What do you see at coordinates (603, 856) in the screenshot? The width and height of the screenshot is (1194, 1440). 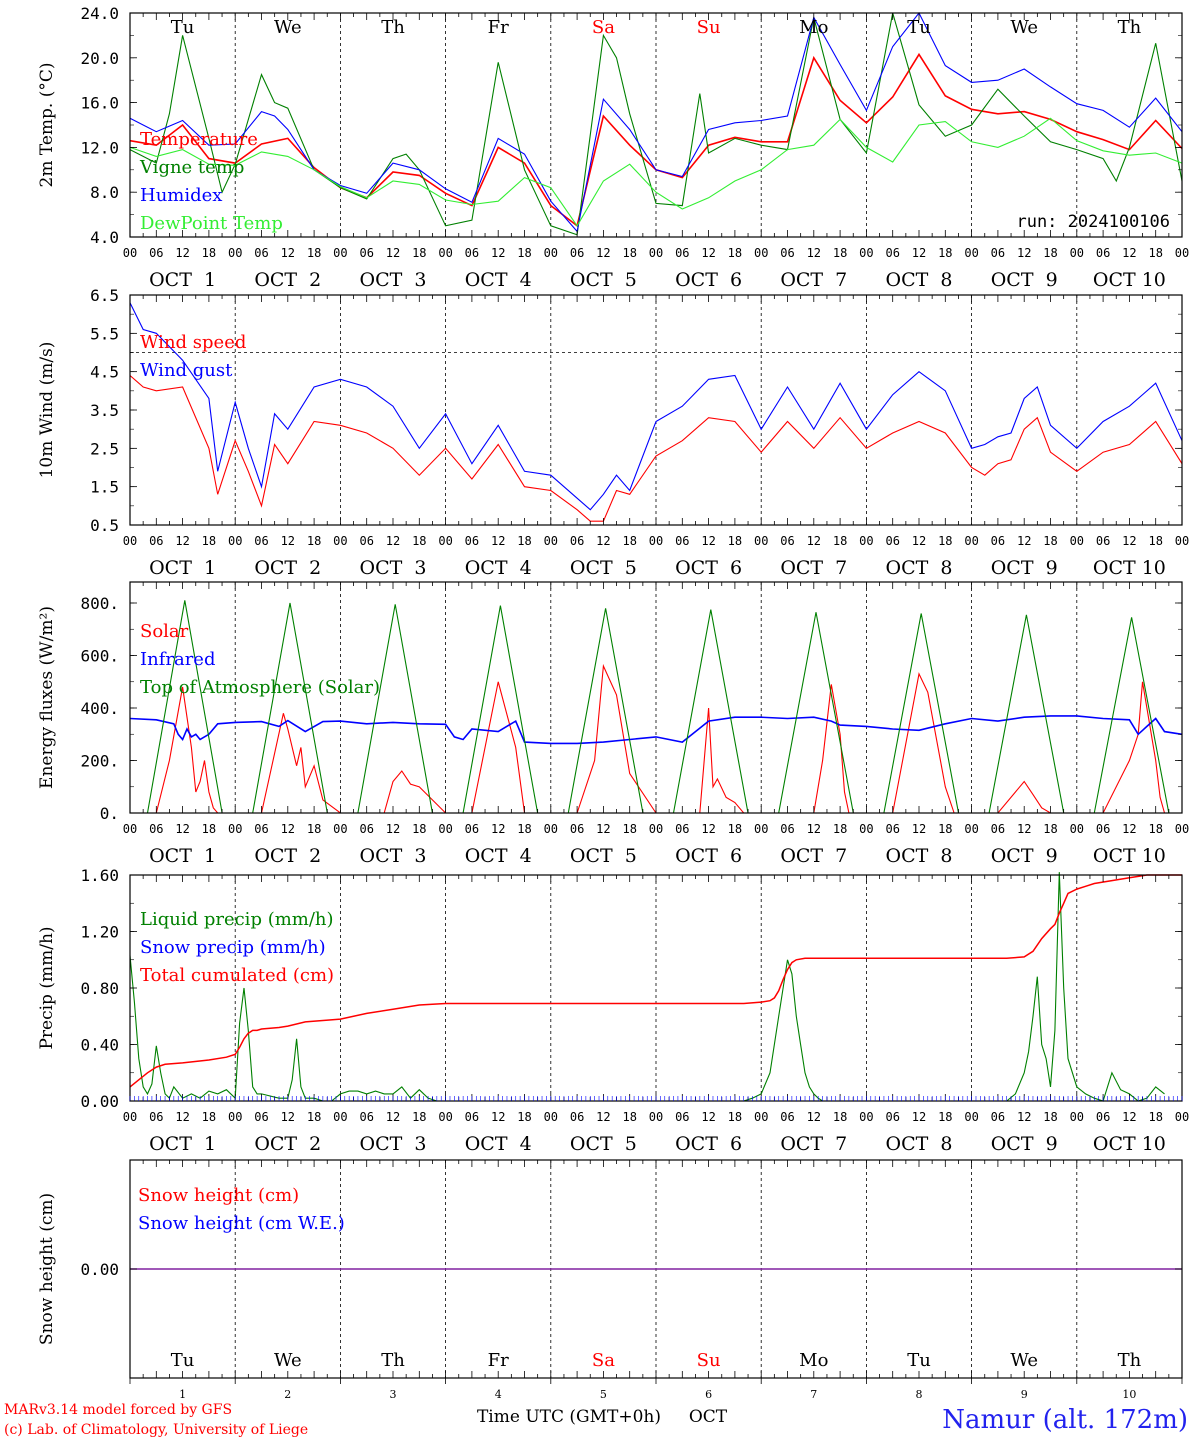 I see `date-label: OCT 5` at bounding box center [603, 856].